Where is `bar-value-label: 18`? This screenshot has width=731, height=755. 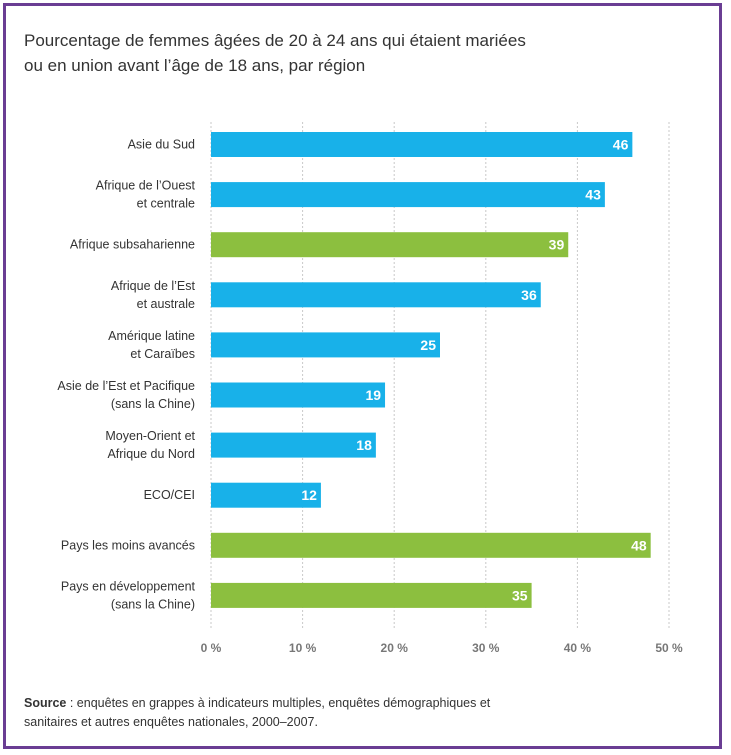
bar-value-label: 18 is located at coordinates (364, 445).